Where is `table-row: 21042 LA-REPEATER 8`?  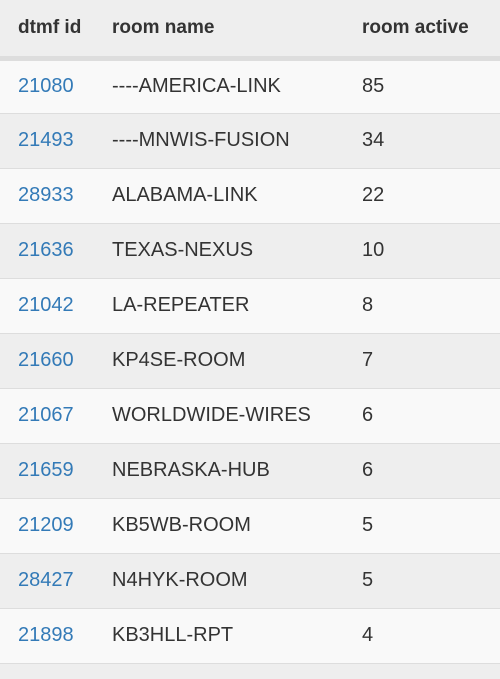 table-row: 21042 LA-REPEATER 8 is located at coordinates (250, 306).